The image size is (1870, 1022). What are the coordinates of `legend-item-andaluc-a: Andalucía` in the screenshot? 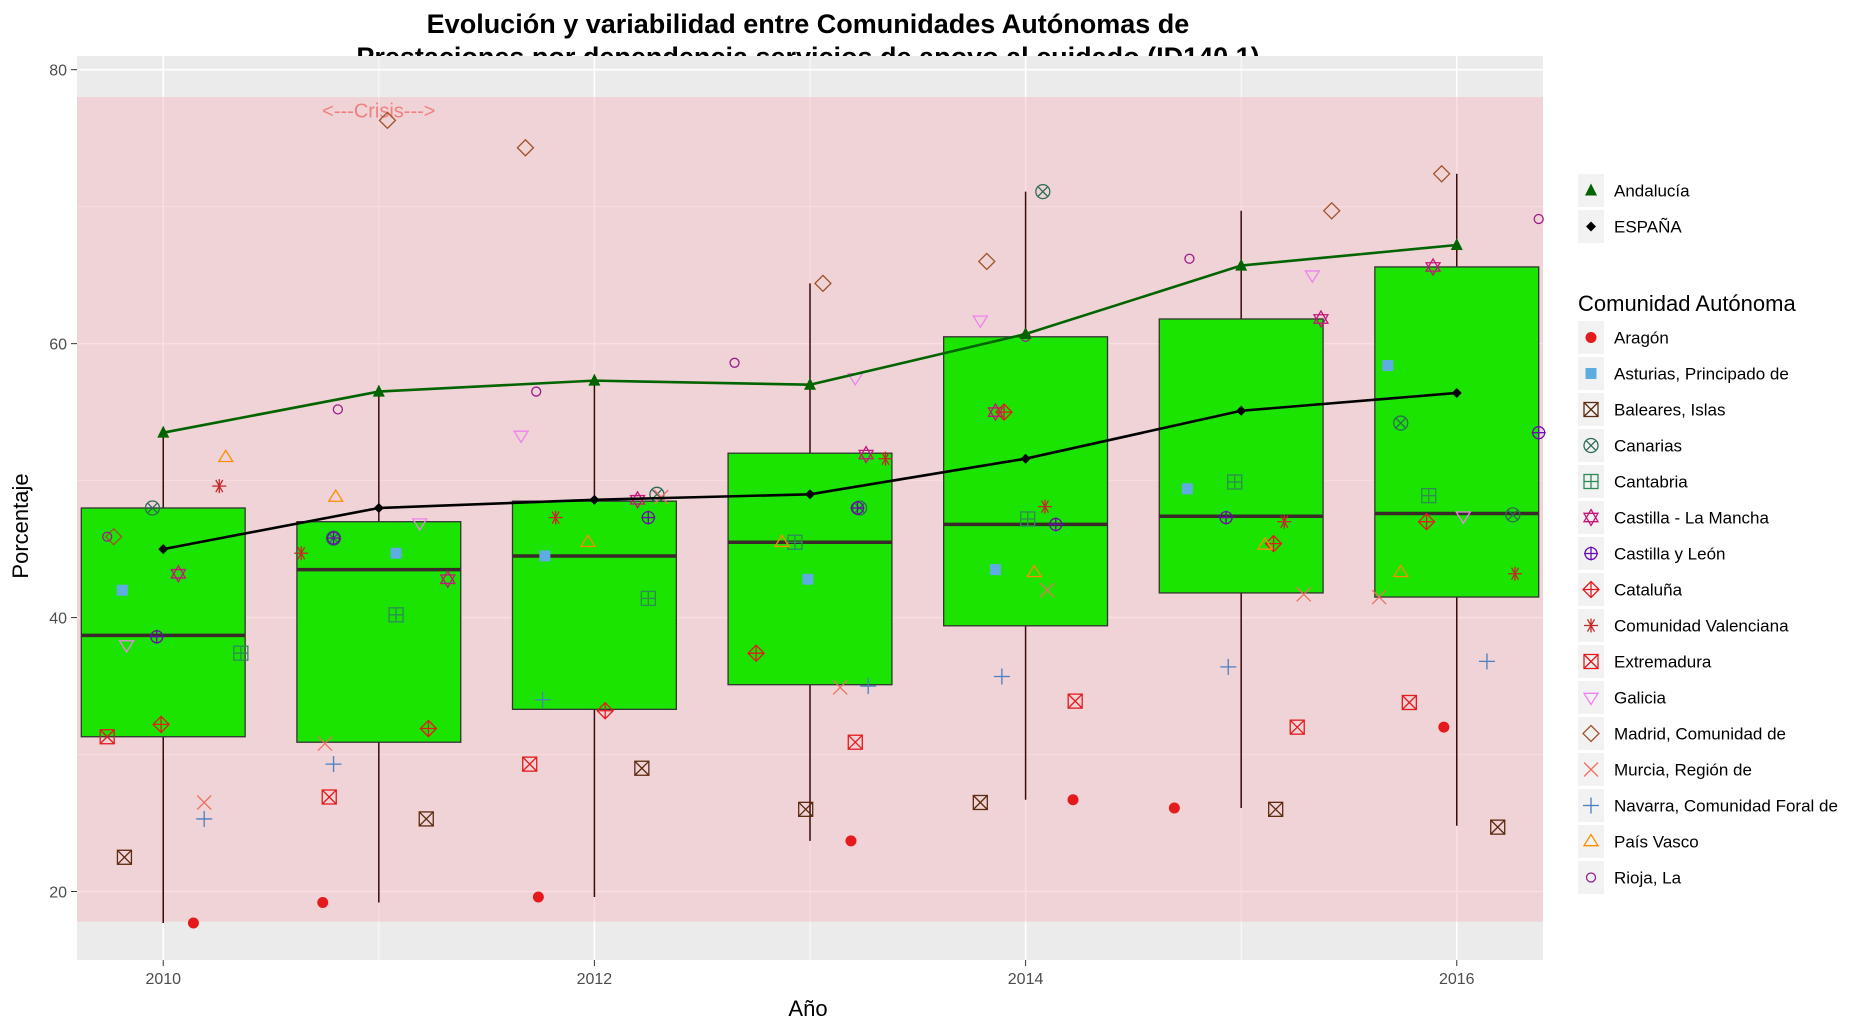 It's located at (1634, 190).